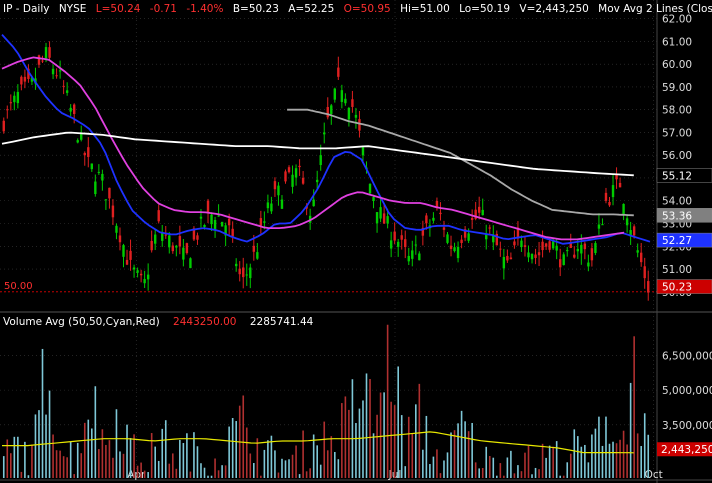 Image resolution: width=712 pixels, height=483 pixels. Describe the element at coordinates (425, 9) in the screenshot. I see `high-value: Hi=51.00` at that location.